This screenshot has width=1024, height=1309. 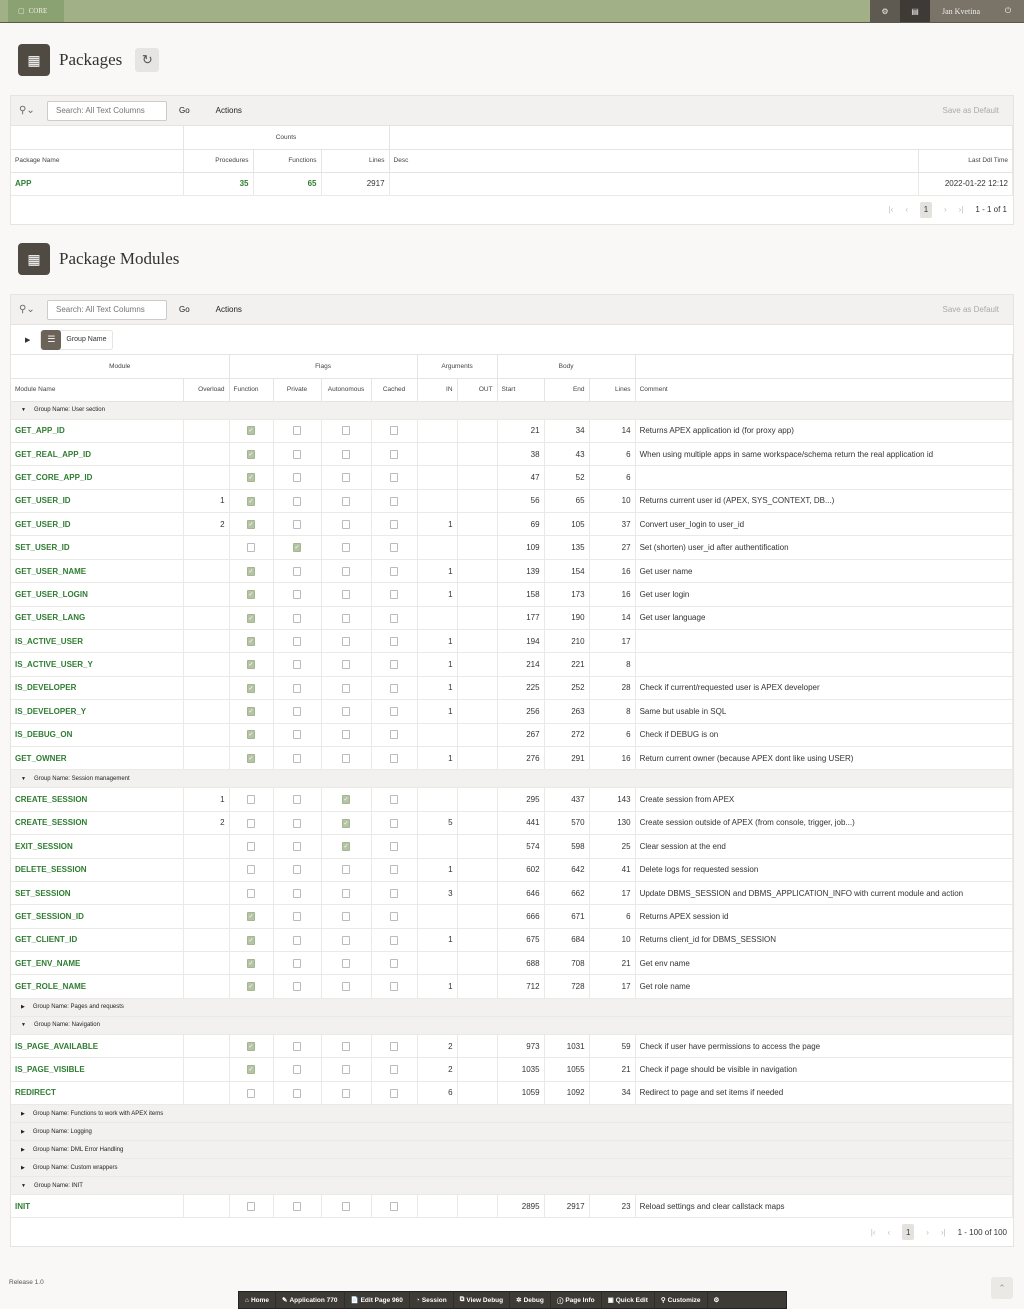 What do you see at coordinates (530, 1300) in the screenshot?
I see `devbar-debug: ✲ Debug` at bounding box center [530, 1300].